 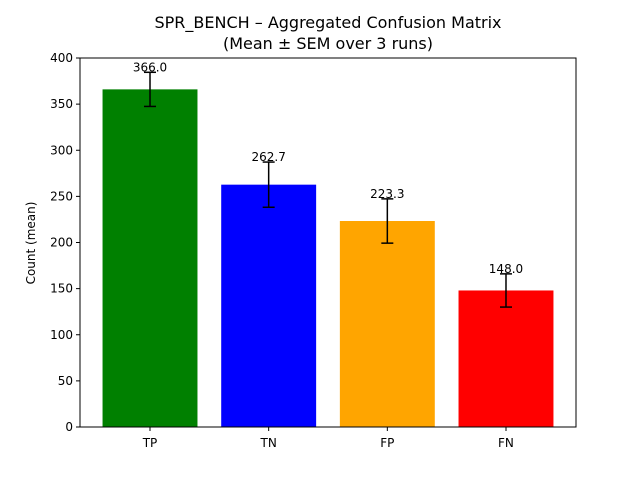 What do you see at coordinates (150, 258) in the screenshot?
I see `bar-tp` at bounding box center [150, 258].